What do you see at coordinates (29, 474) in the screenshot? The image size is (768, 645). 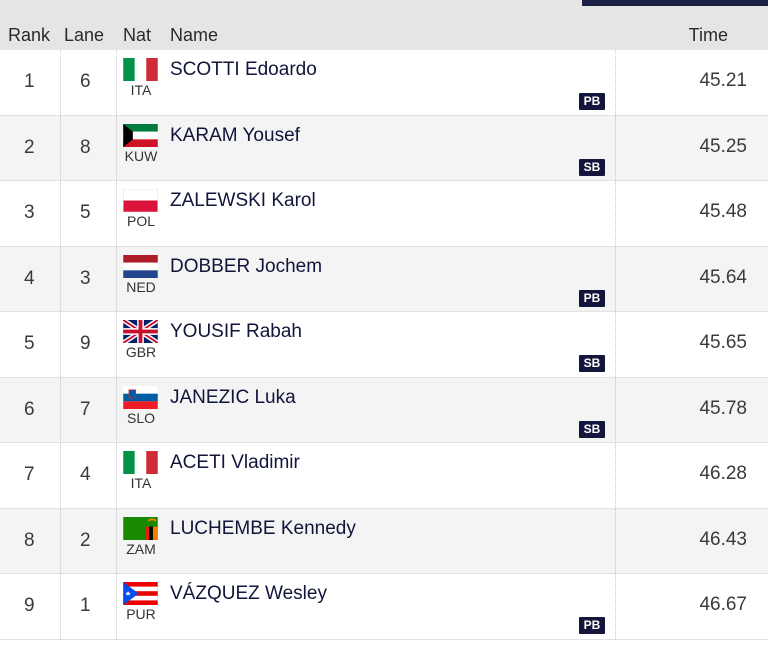 I see `rank-cell: 7` at bounding box center [29, 474].